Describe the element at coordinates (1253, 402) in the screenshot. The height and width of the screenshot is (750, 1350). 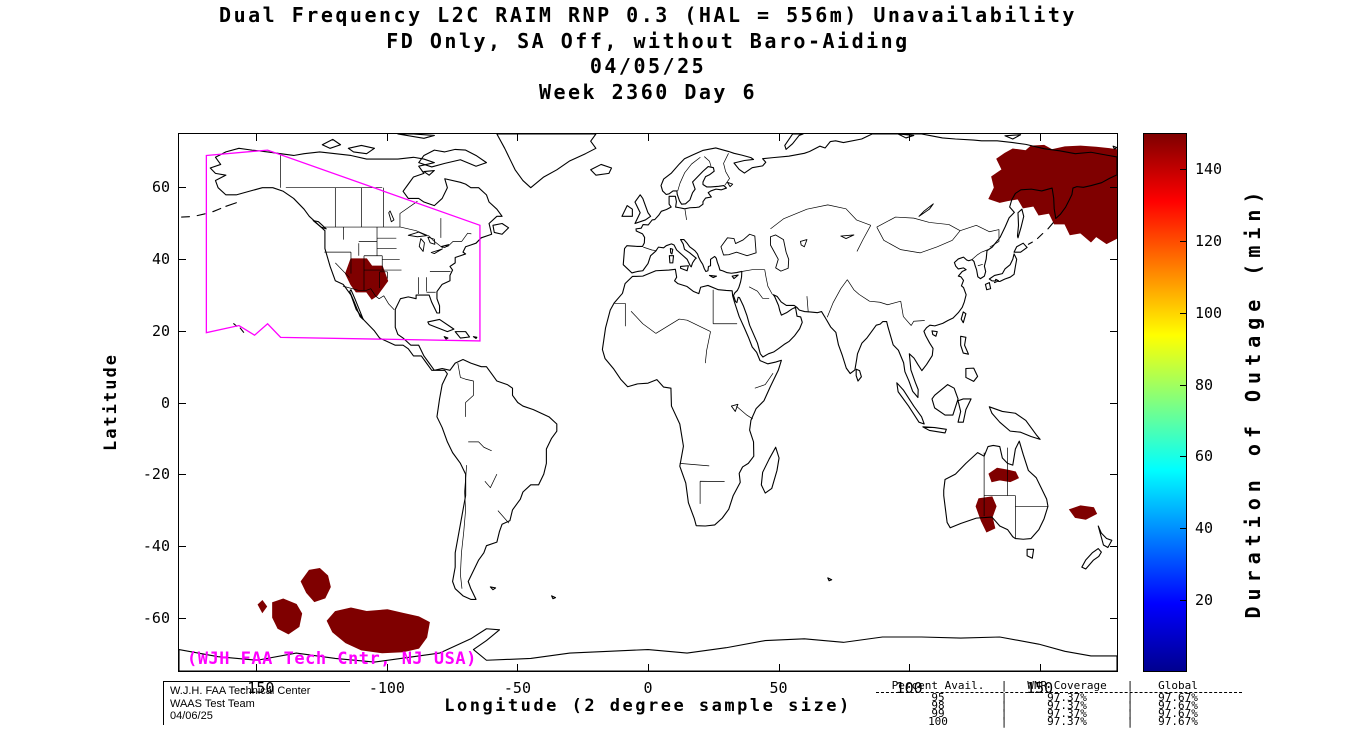
I see `colorbar-label: Duration of Outage (min)` at that location.